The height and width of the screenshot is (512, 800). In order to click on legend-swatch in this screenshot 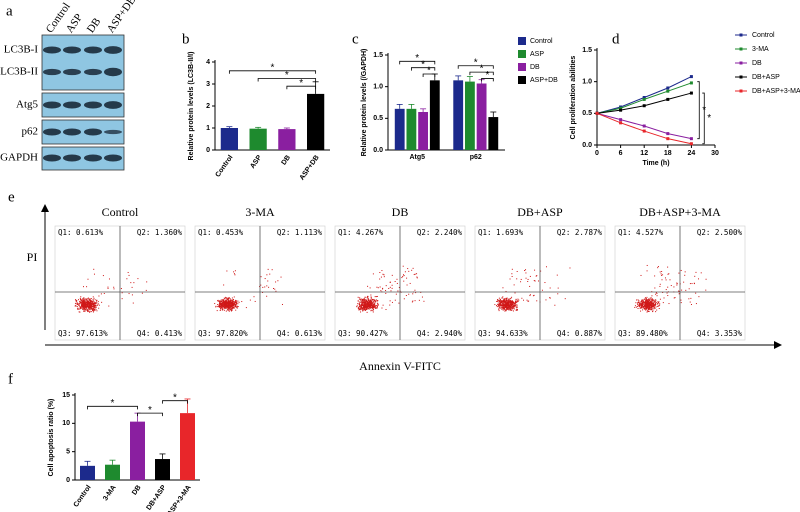, I will do `click(522, 80)`.